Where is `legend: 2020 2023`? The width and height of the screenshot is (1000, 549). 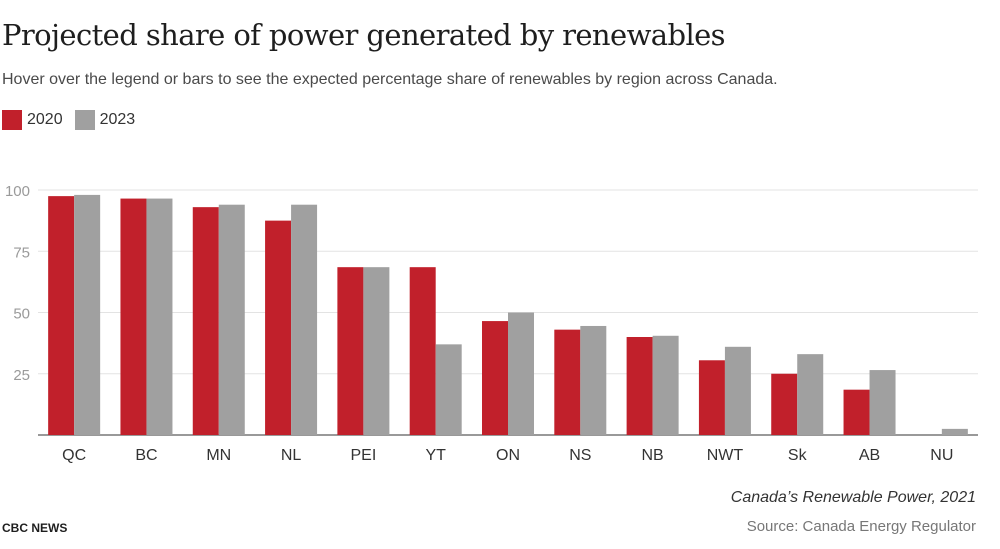 legend: 2020 2023 is located at coordinates (74, 120).